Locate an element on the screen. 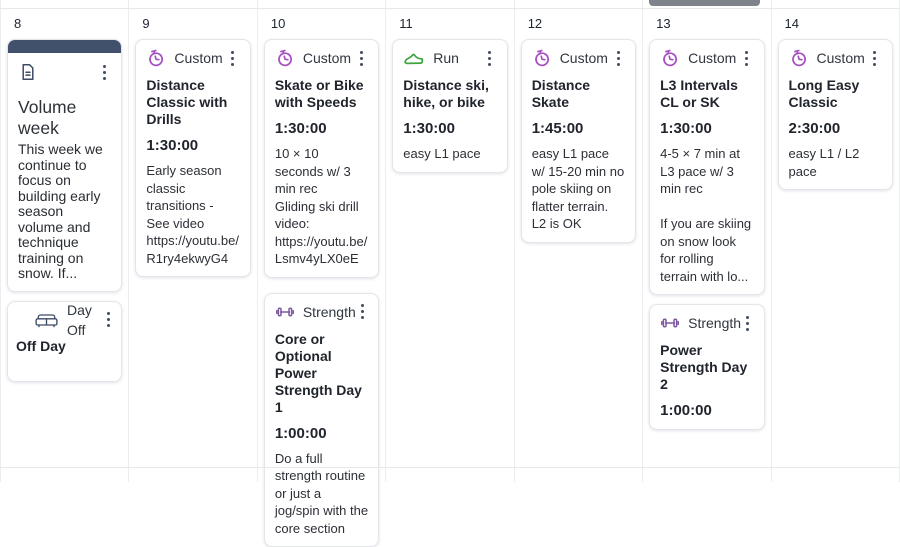 The width and height of the screenshot is (900, 547). day-column-13: 13 Custom L3 Intervals CL or SK 1:30:00 is located at coordinates (707, 245).